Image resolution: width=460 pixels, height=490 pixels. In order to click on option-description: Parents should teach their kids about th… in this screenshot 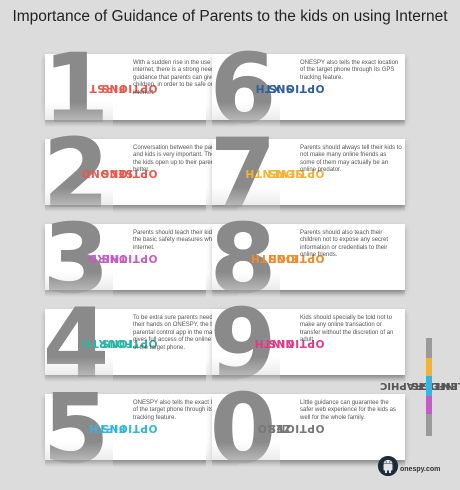, I will do `click(182, 240)`.